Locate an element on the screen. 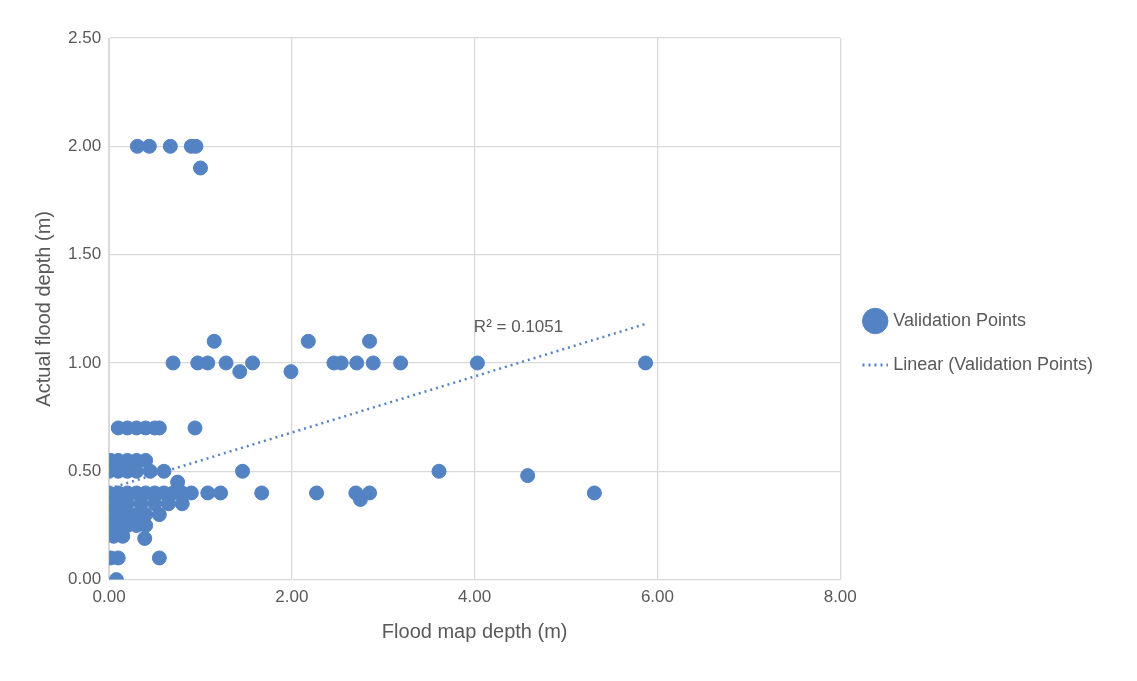  x-tick-label: 6.00 is located at coordinates (657, 597).